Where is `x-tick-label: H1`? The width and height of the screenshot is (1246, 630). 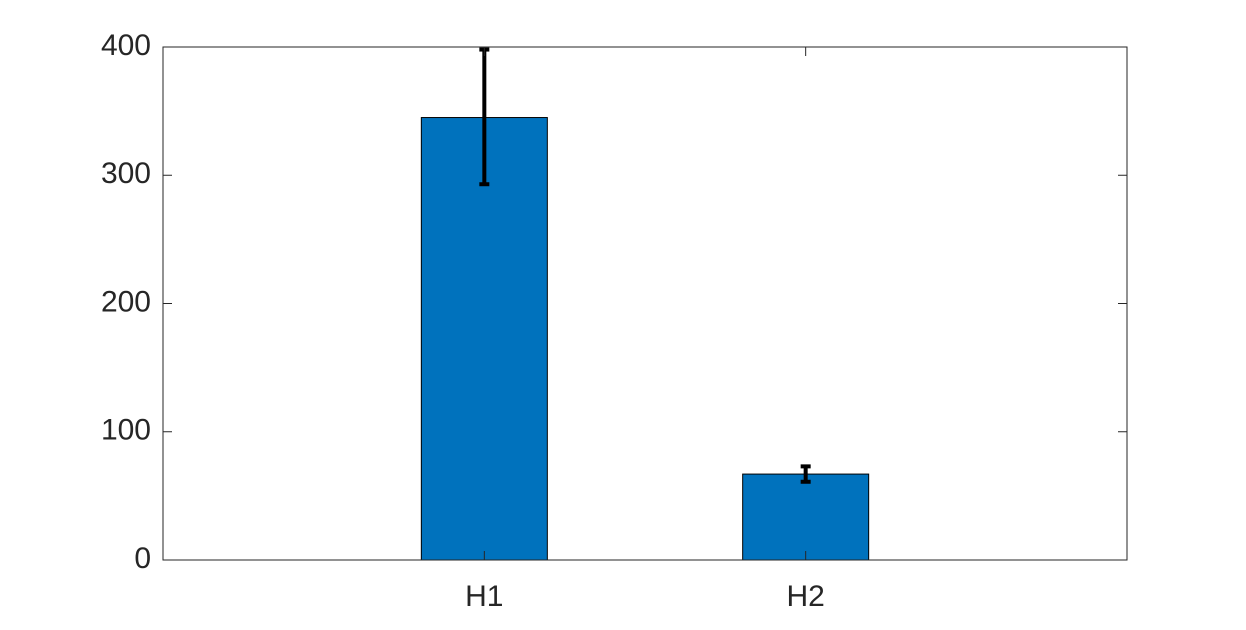 x-tick-label: H1 is located at coordinates (484, 596).